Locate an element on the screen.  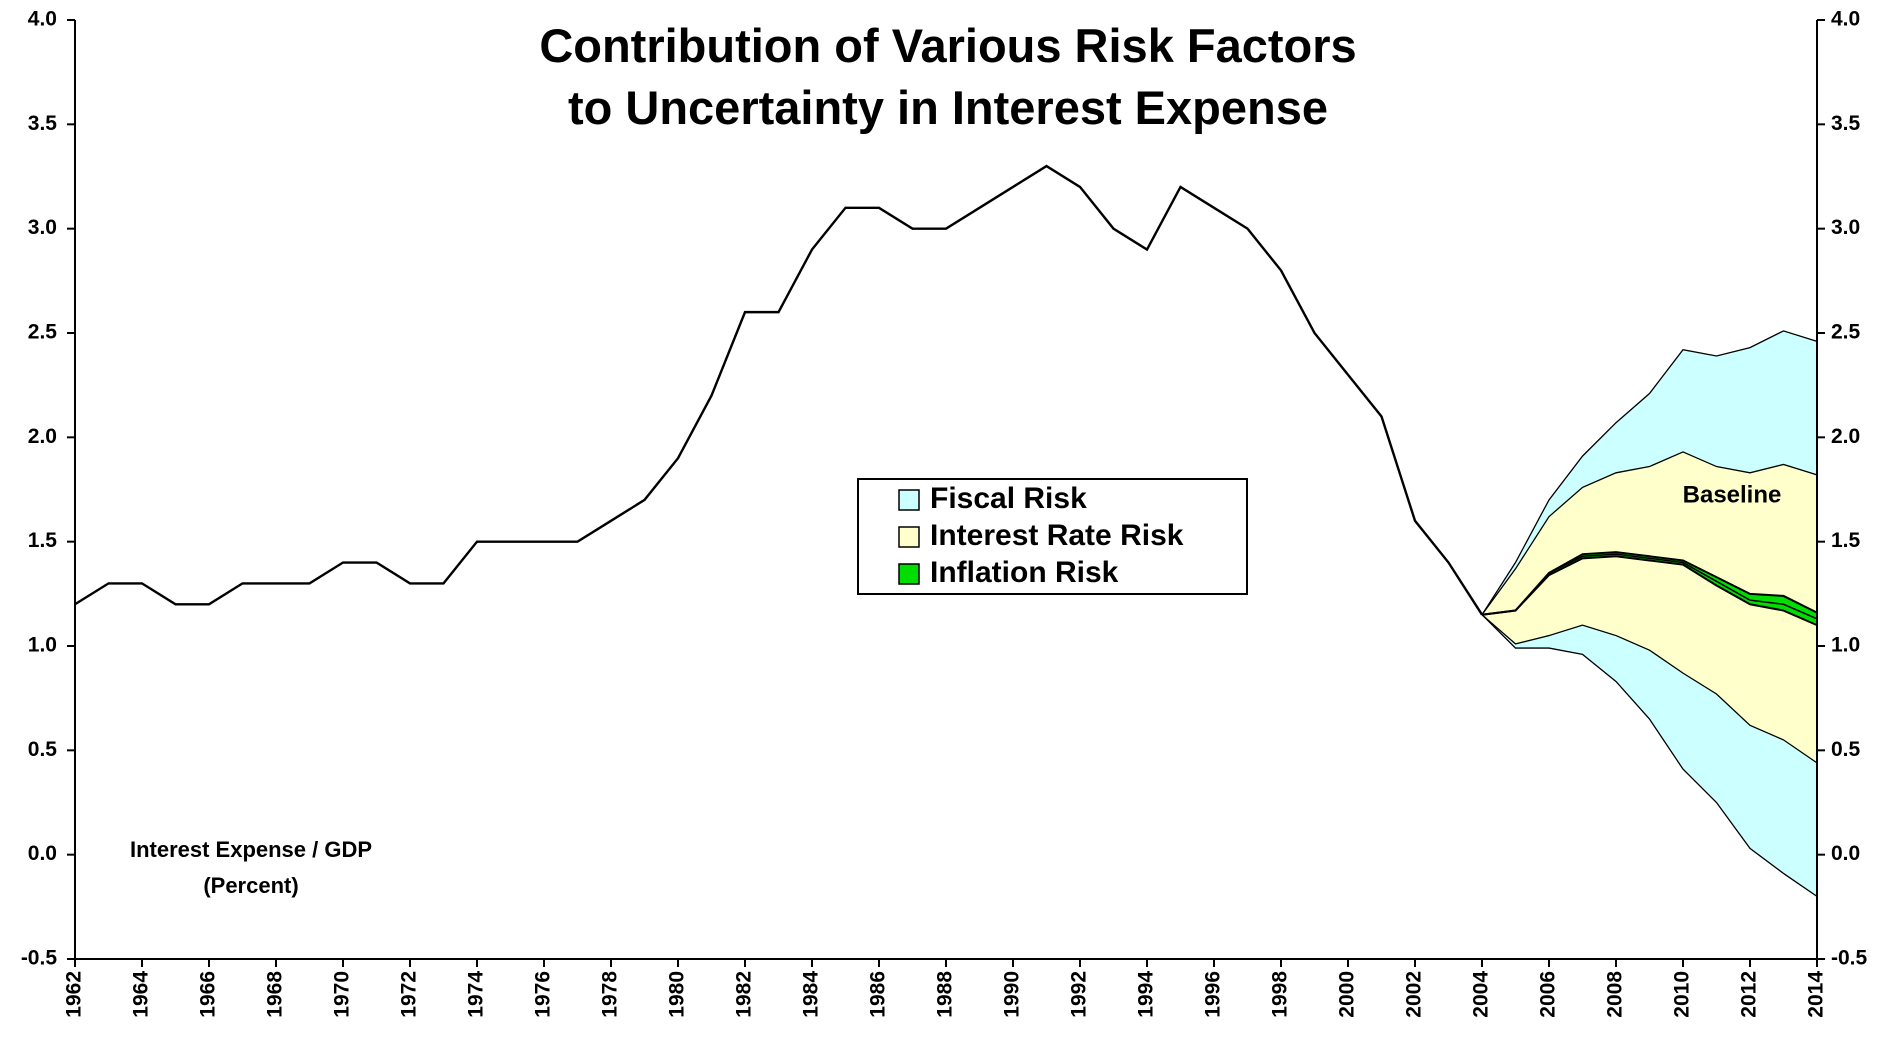
y-tick-label: 3.0 is located at coordinates (42, 227).